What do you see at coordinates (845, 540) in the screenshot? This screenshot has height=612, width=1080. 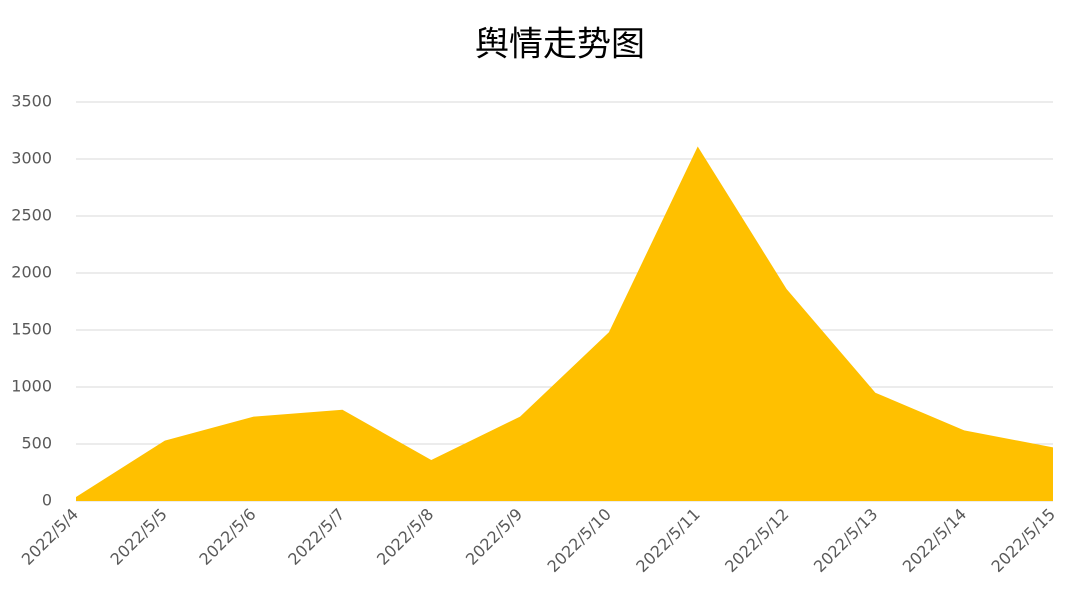 I see `x-tick-label: 2022/5/13` at bounding box center [845, 540].